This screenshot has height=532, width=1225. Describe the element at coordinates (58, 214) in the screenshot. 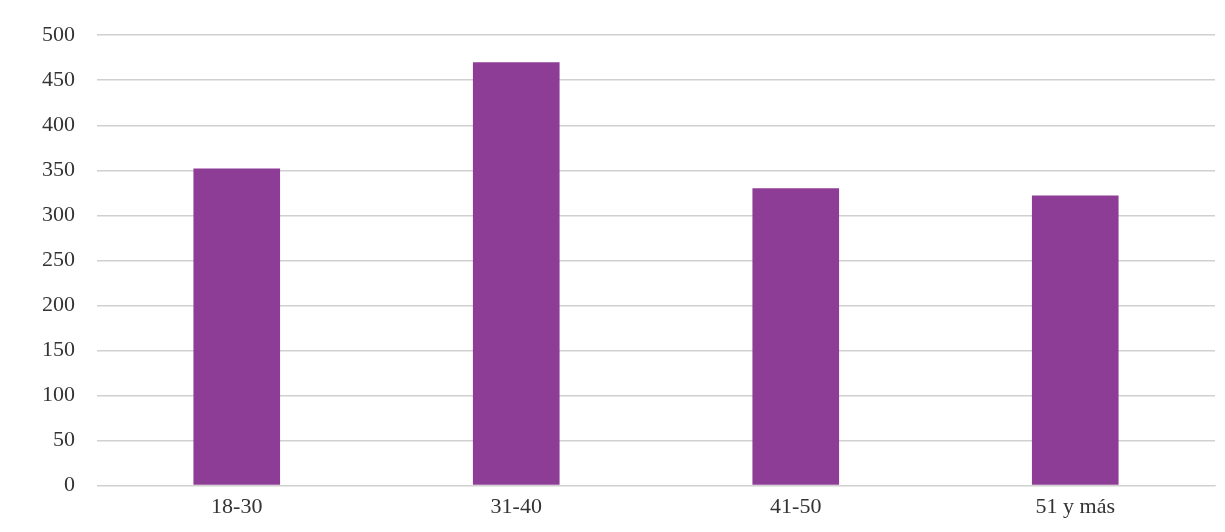

I see `y-tick-label: 300` at that location.